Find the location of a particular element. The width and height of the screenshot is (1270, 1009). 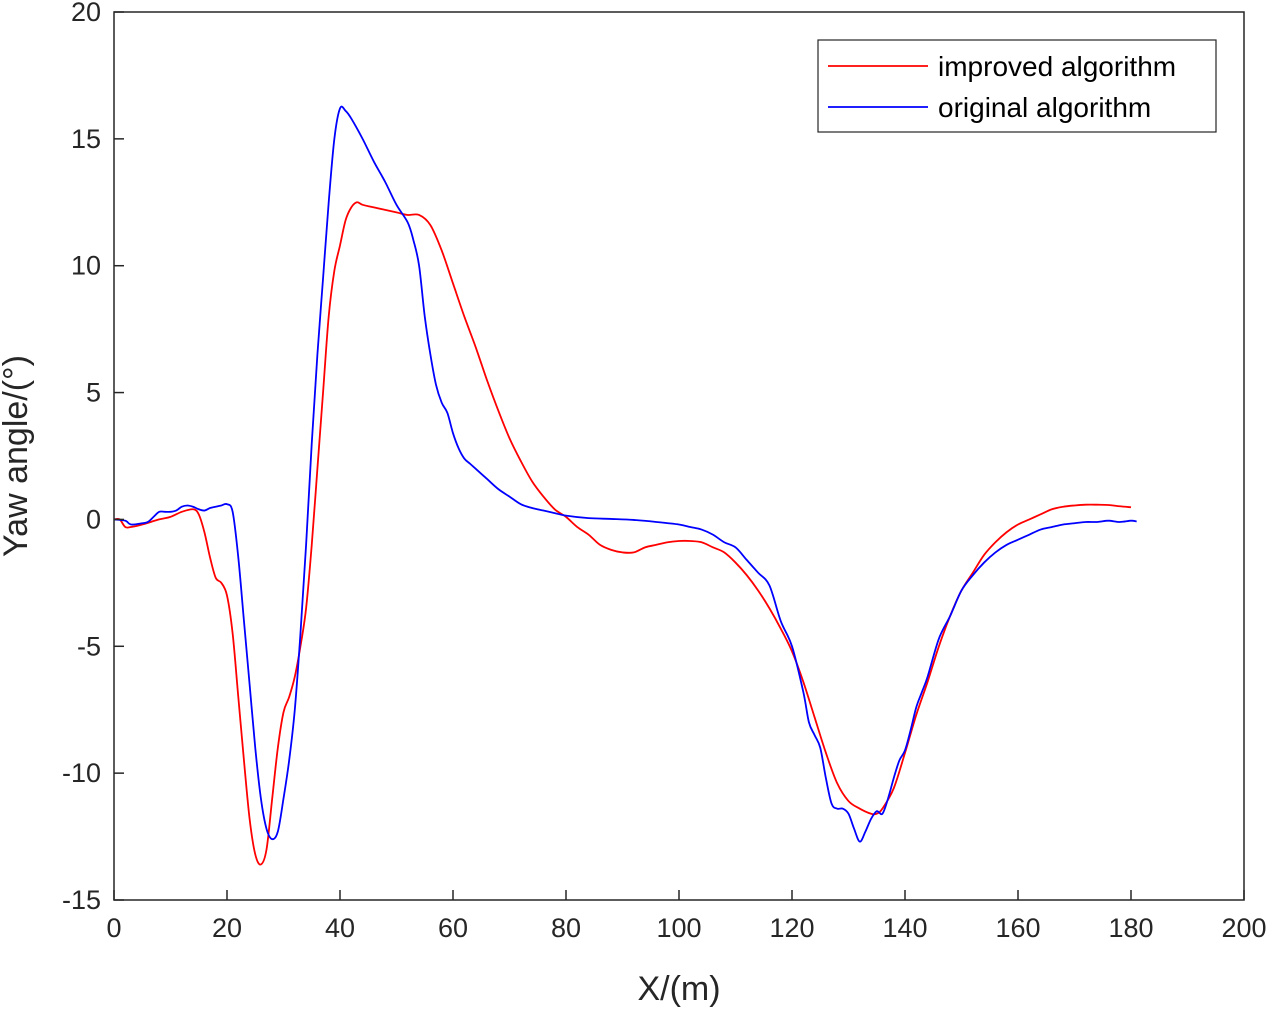

y-tick-label: 20 is located at coordinates (86, 13).